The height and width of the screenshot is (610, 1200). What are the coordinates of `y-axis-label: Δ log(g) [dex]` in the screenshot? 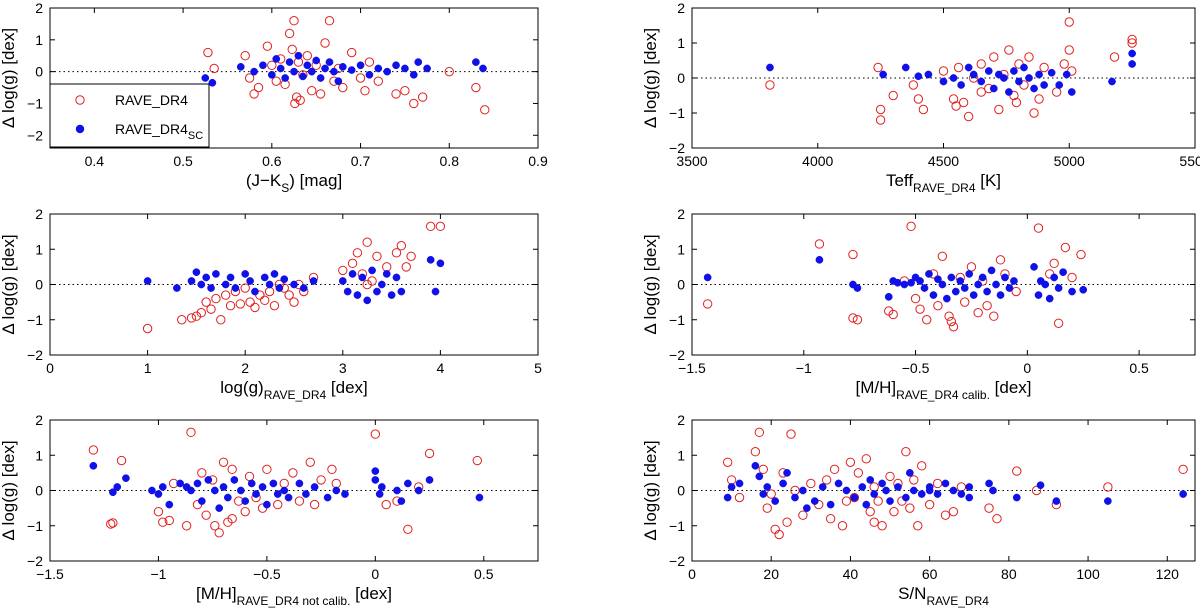 It's located at (650, 78).